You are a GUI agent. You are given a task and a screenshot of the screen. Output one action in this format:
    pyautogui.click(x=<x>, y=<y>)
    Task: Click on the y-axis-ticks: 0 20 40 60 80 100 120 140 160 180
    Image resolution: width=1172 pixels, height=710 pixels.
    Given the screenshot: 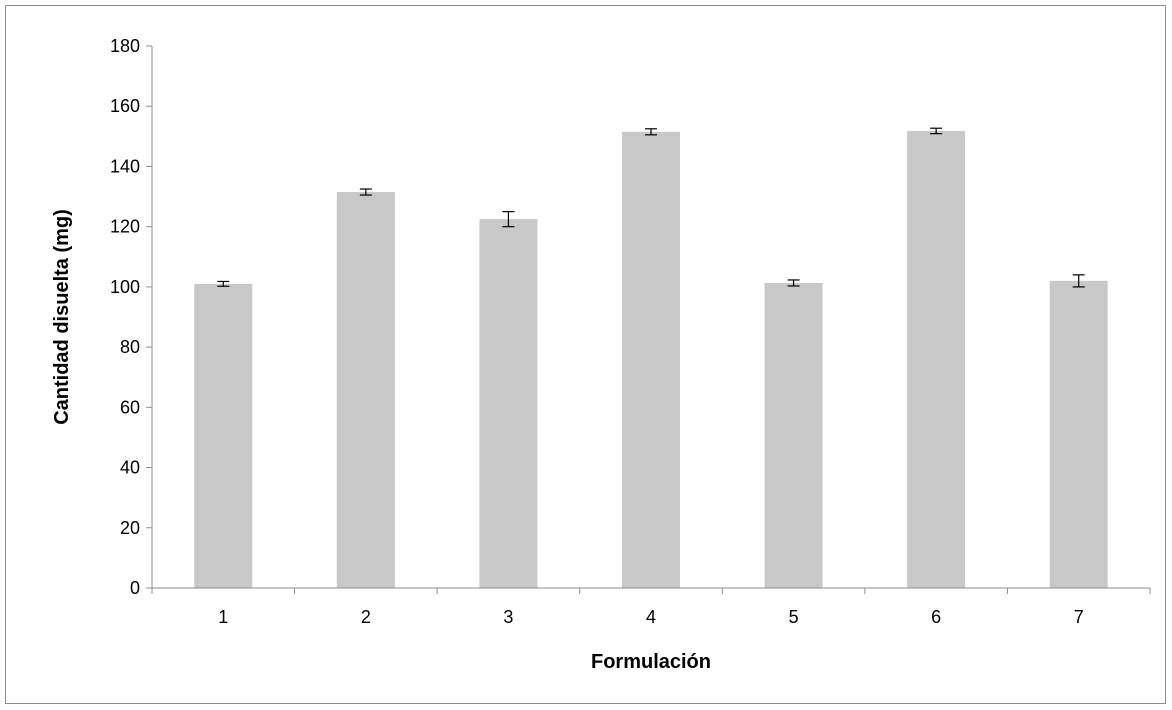 What is the action you would take?
    pyautogui.click(x=131, y=317)
    